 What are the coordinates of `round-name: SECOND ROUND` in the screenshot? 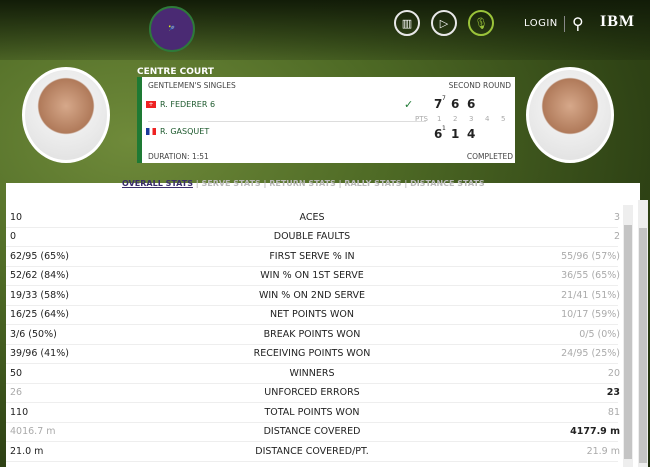 It's located at (479, 85).